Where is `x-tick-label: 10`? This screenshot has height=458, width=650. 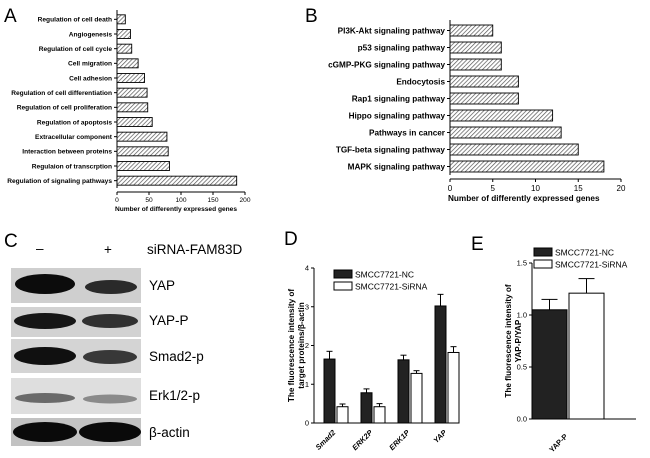 x-tick-label: 10 is located at coordinates (535, 188).